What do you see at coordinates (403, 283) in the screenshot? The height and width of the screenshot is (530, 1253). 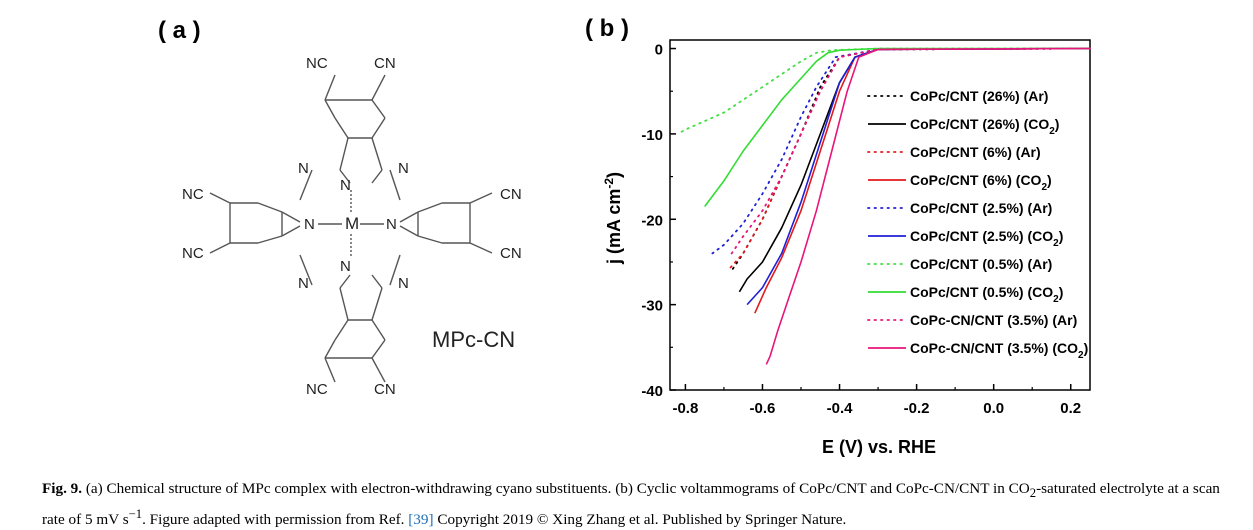 I see `atom-n-meso-br: N` at bounding box center [403, 283].